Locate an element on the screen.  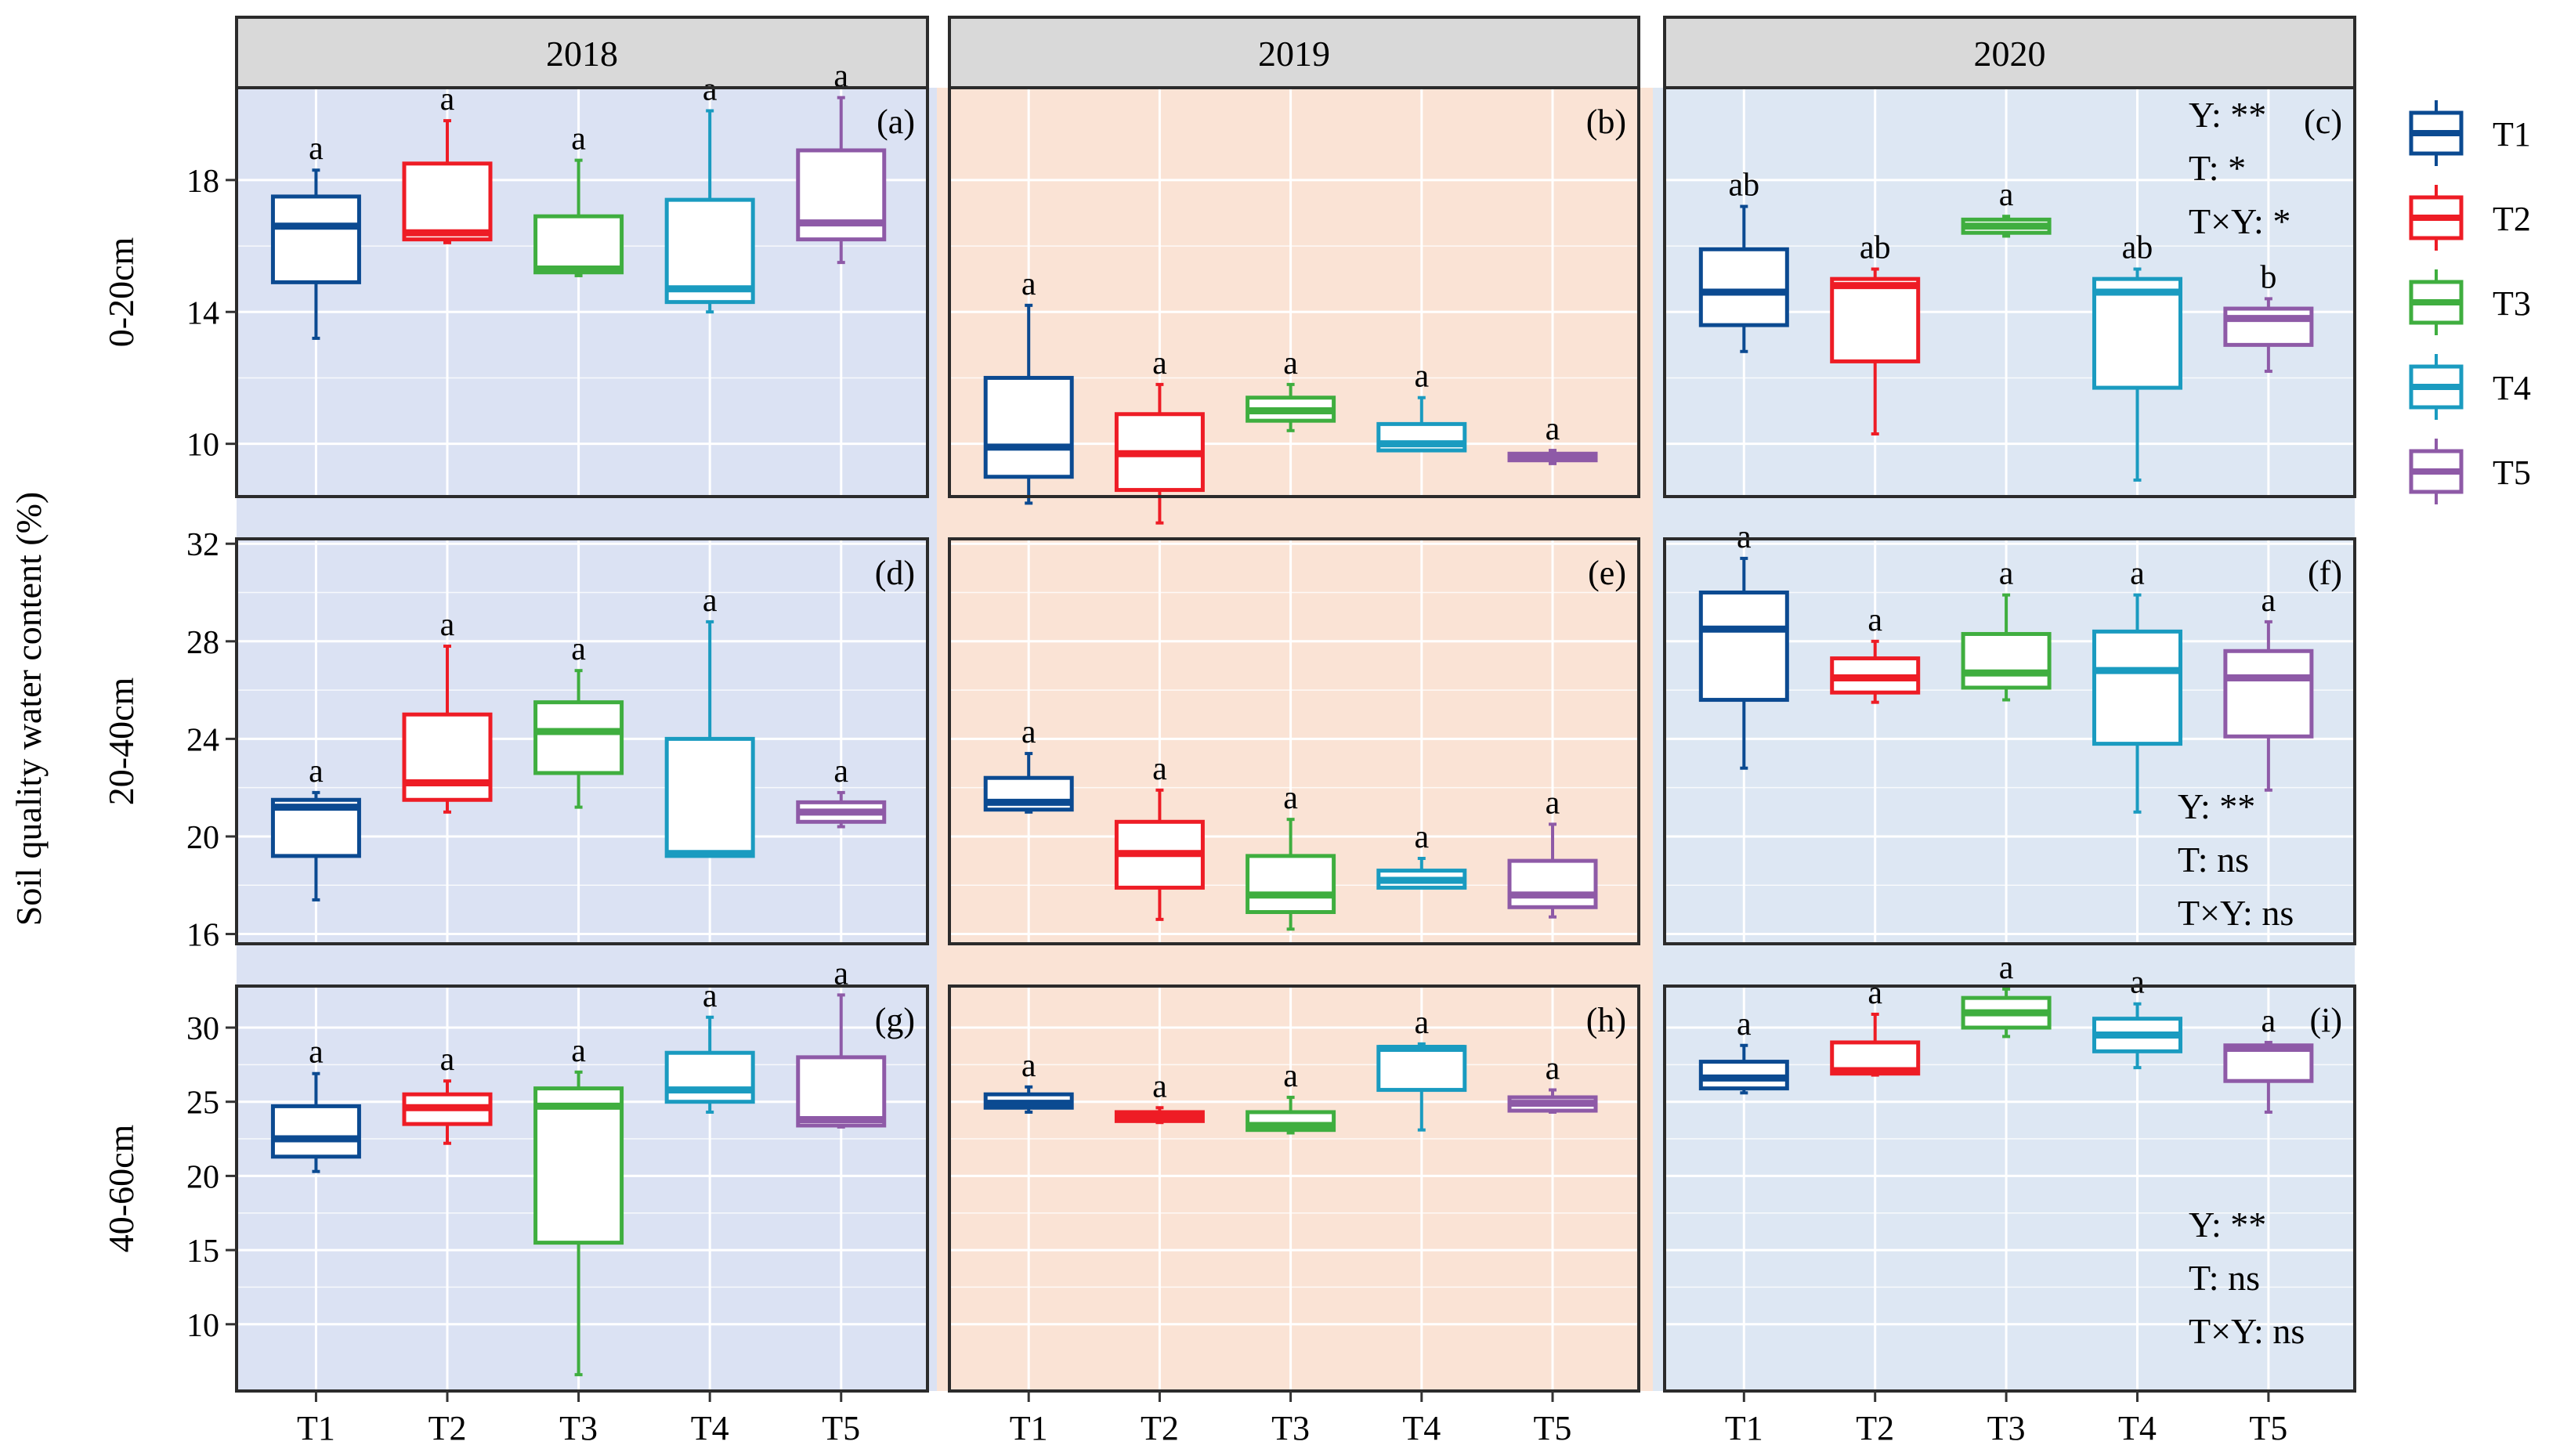
y-tick-label: 16 is located at coordinates (202, 936).